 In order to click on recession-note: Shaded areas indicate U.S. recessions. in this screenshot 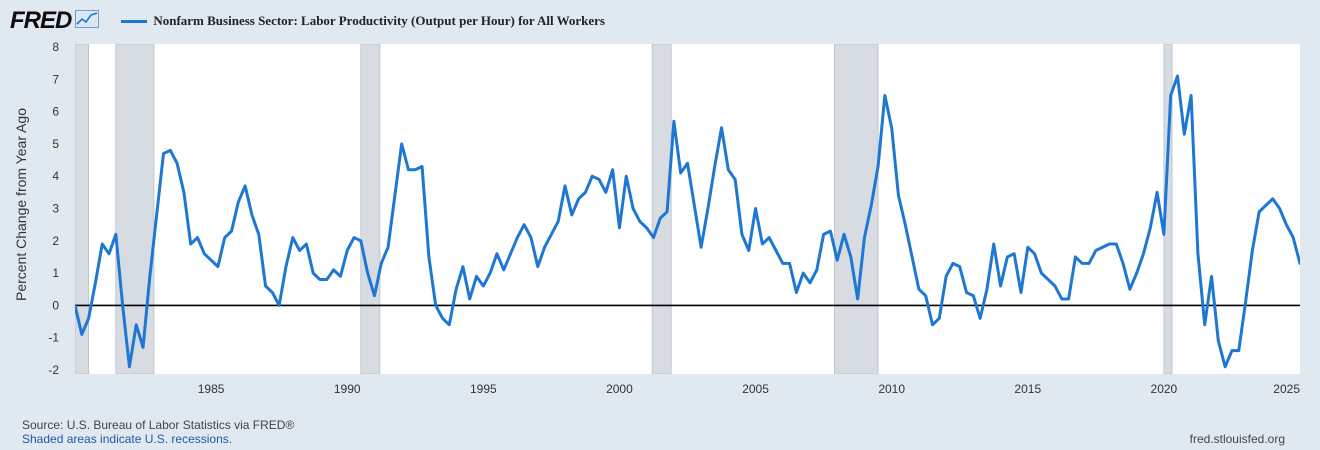, I will do `click(127, 439)`.